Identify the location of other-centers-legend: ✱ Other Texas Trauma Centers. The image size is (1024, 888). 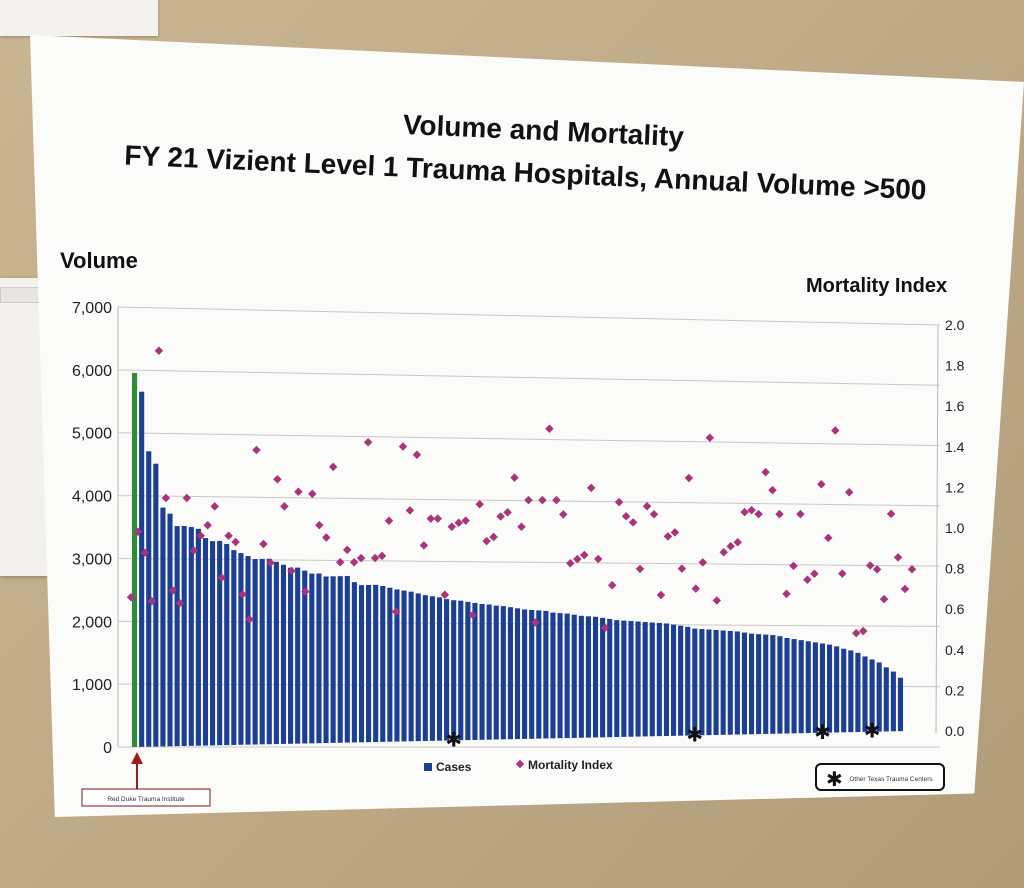
(880, 777).